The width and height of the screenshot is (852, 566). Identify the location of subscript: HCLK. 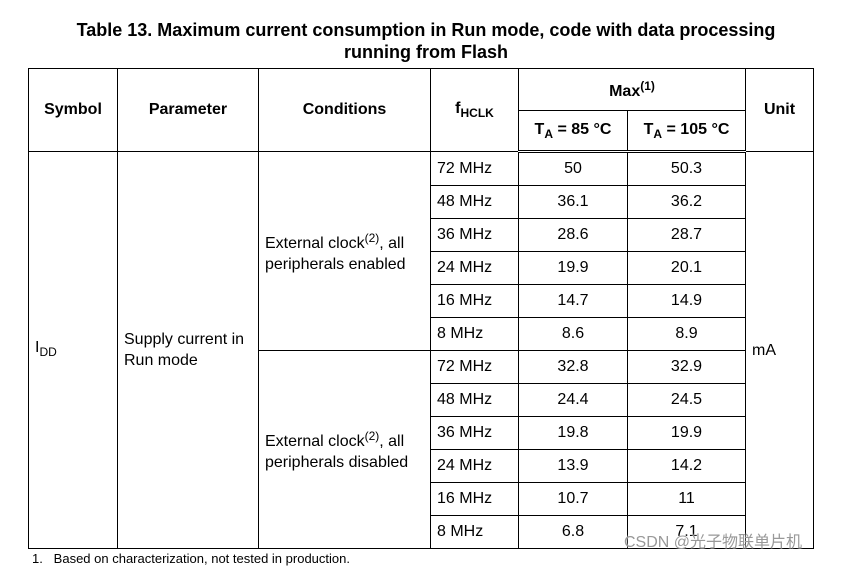
(477, 113).